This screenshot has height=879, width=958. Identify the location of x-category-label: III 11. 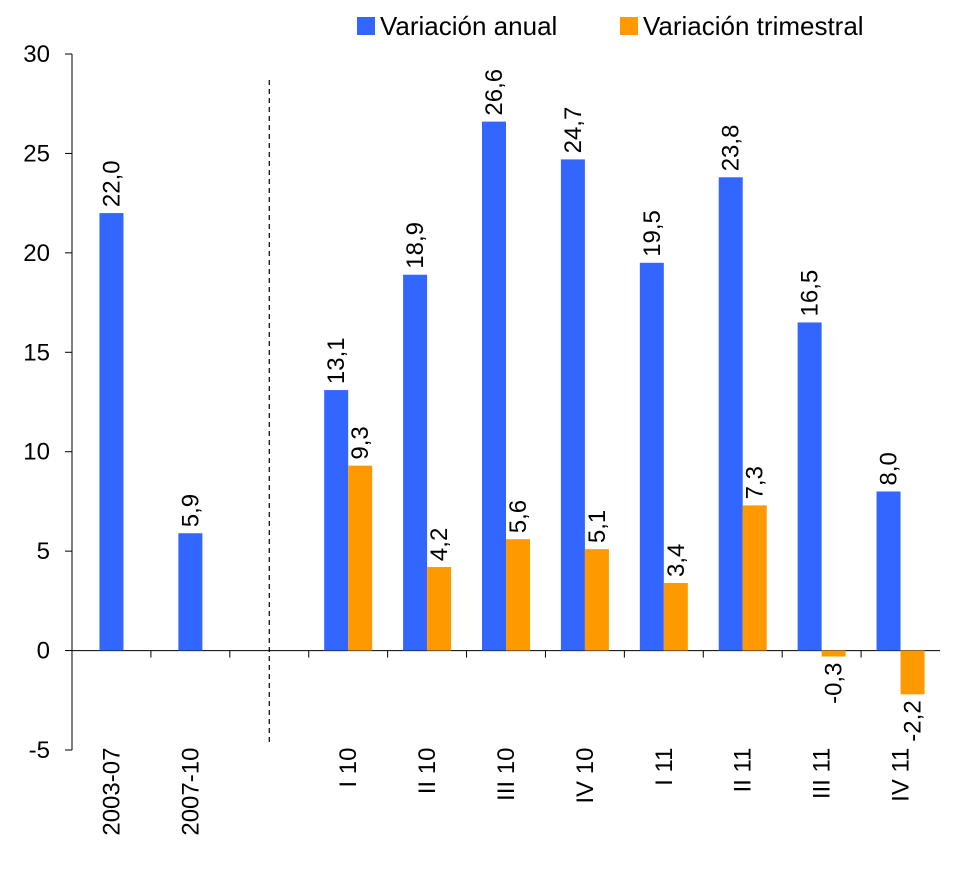
(822, 774).